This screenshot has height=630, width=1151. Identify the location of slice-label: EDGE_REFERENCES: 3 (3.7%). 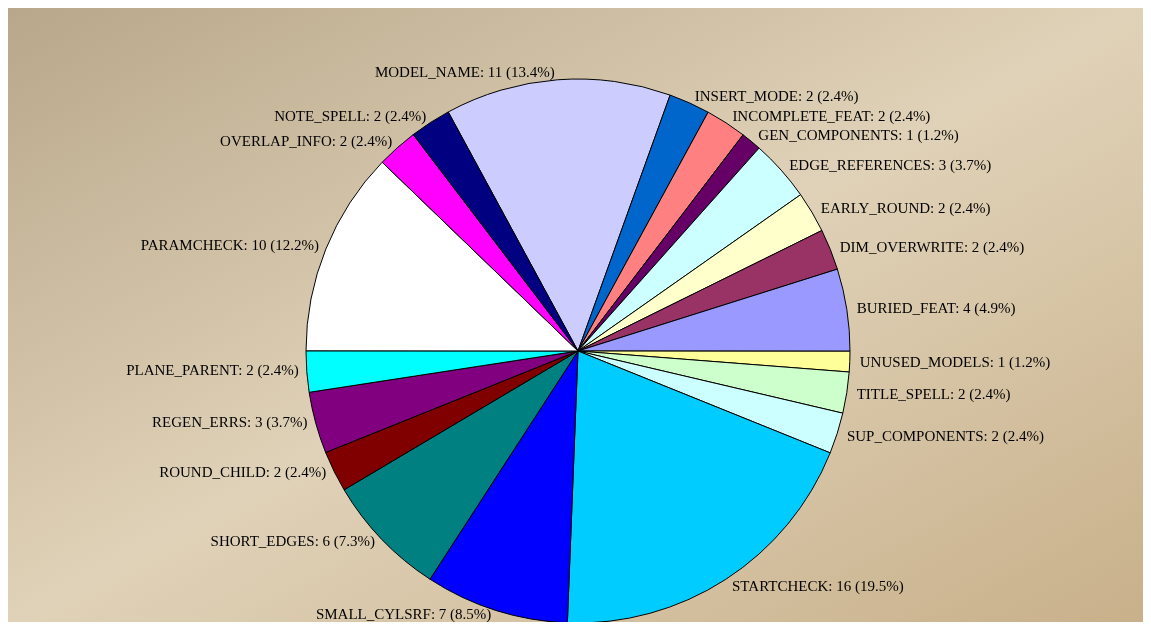
(890, 165).